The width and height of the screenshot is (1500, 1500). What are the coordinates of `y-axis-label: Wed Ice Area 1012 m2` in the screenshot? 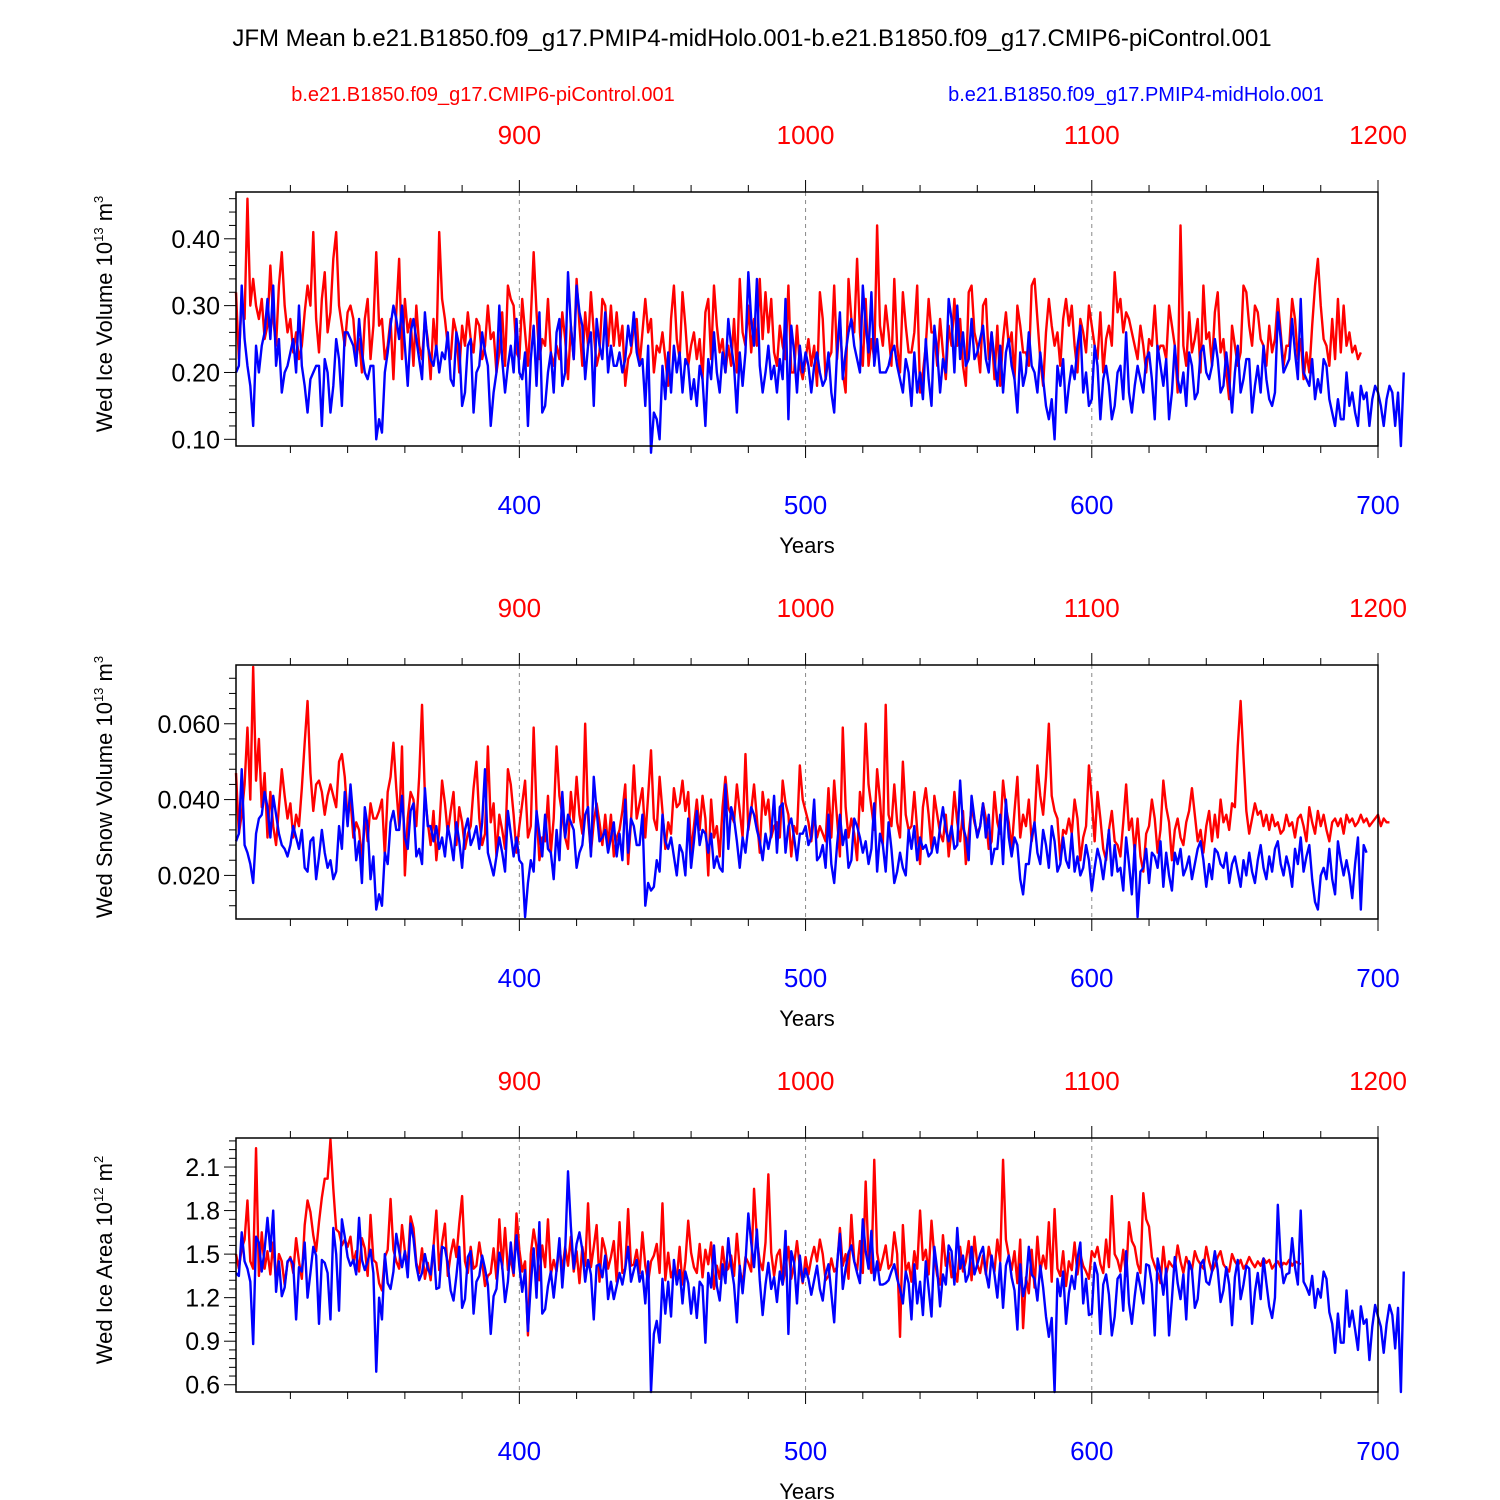 It's located at (104, 1260).